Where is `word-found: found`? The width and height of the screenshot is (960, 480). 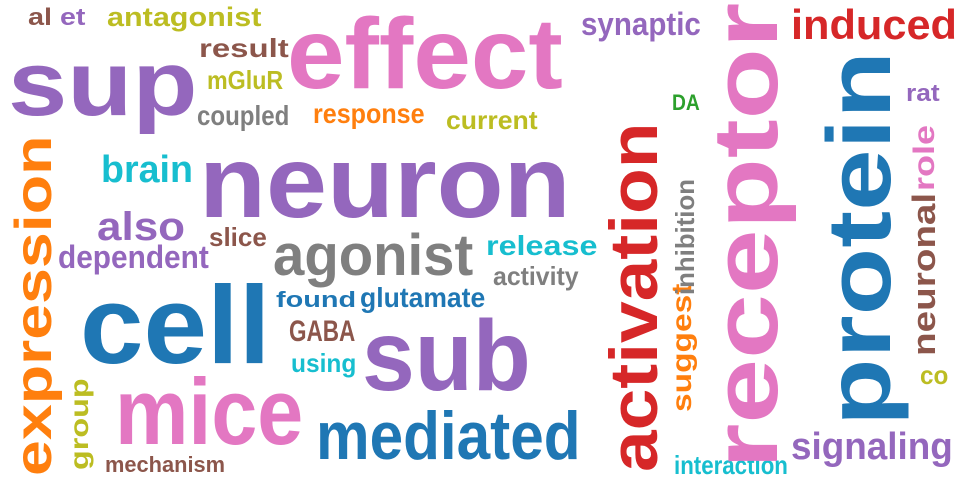
word-found: found is located at coordinates (316, 299).